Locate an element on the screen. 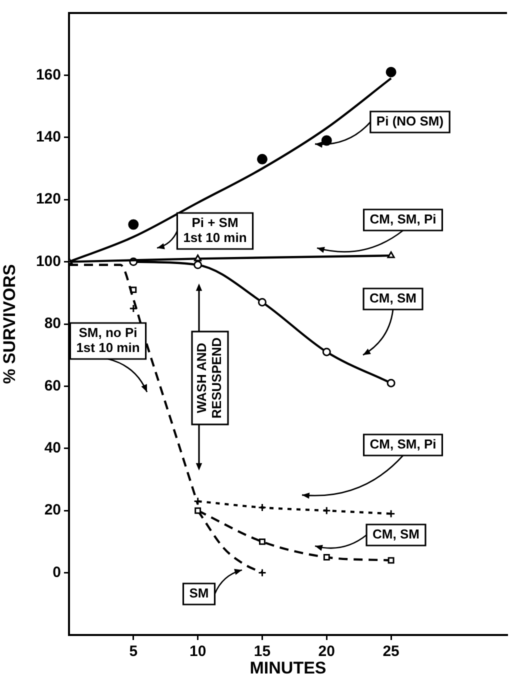 The width and height of the screenshot is (513, 681). y-tick-label: 80 is located at coordinates (52, 323).